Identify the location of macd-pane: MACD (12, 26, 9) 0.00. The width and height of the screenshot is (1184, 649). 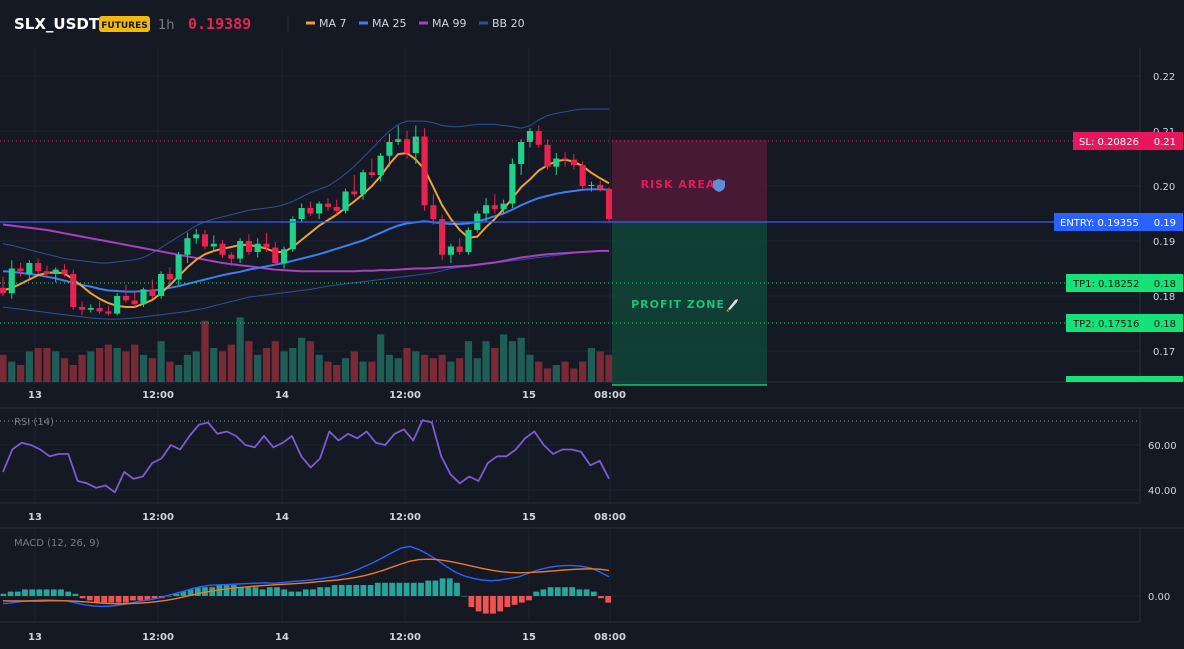
(585, 576).